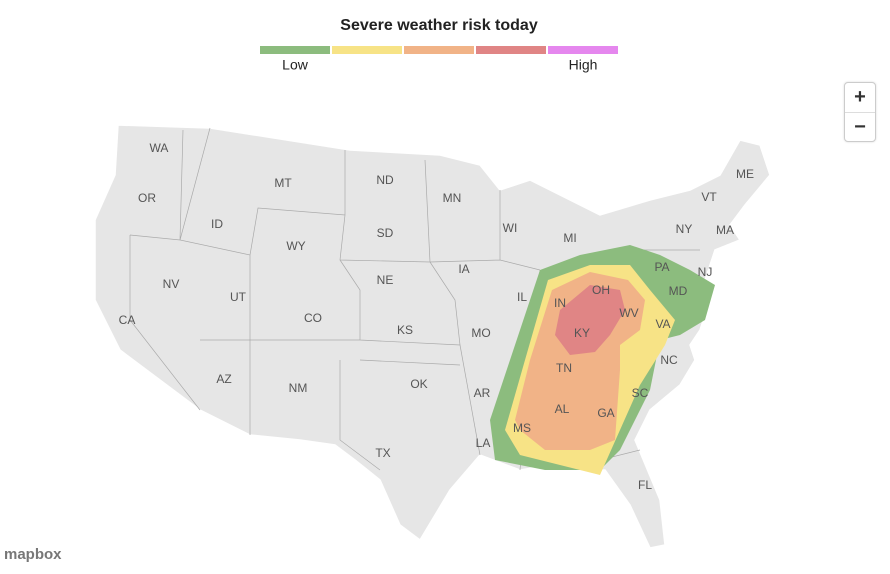 This screenshot has height=574, width=890. What do you see at coordinates (313, 318) in the screenshot?
I see `state-label: CO` at bounding box center [313, 318].